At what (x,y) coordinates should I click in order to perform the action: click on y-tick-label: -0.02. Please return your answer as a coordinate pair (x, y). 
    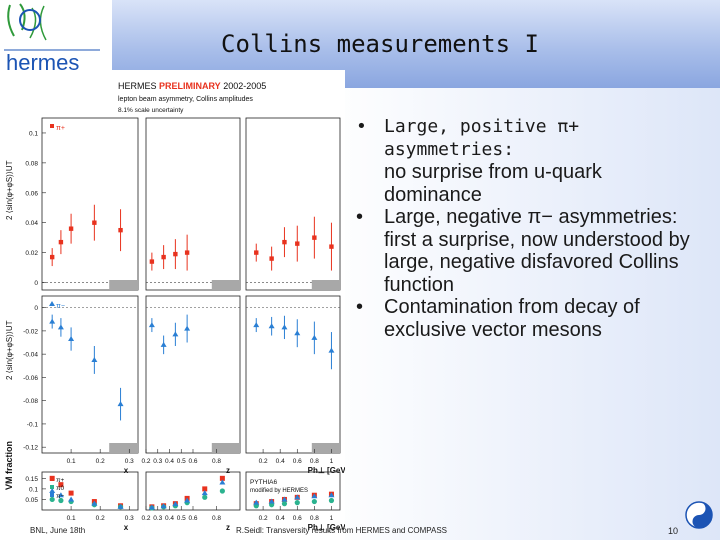
    Looking at the image, I should click on (30, 331).